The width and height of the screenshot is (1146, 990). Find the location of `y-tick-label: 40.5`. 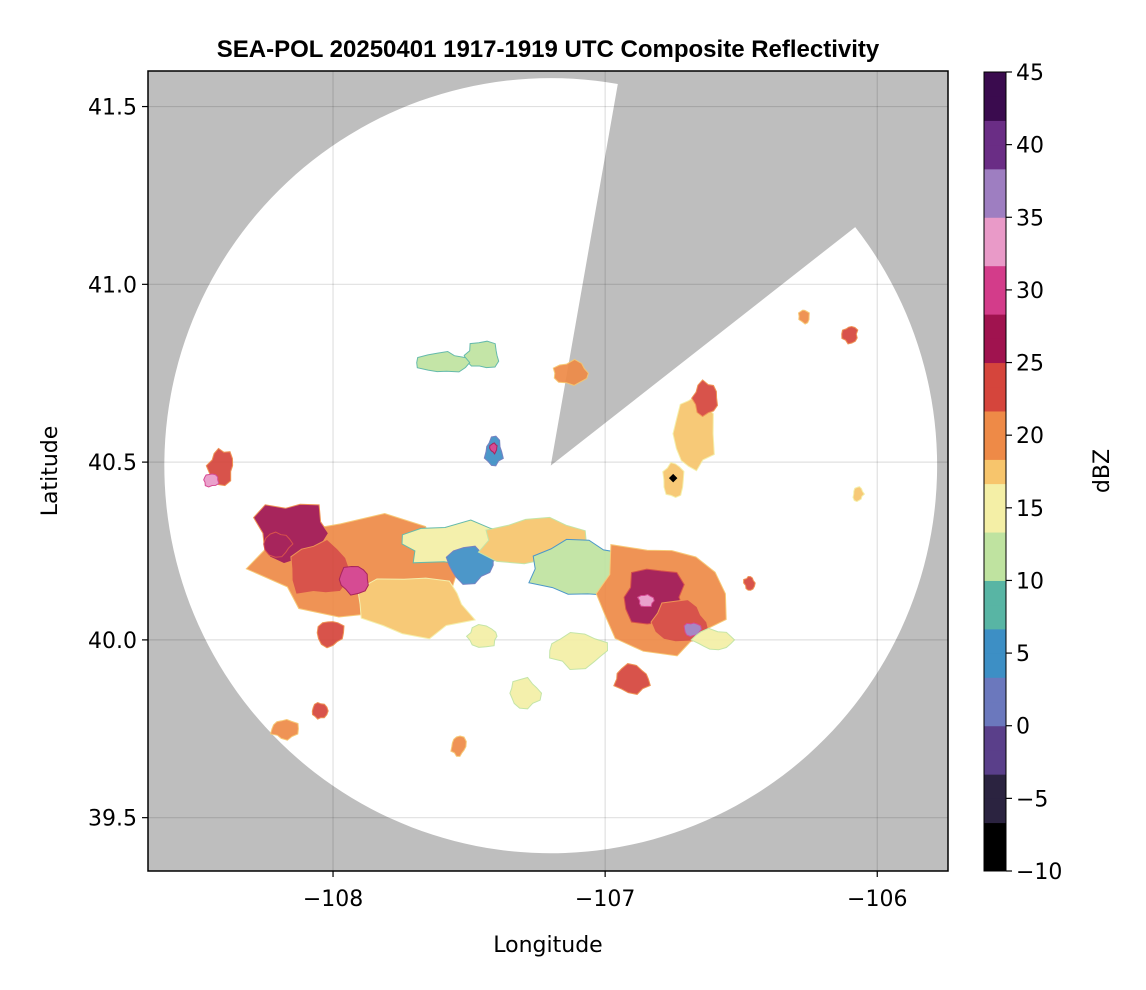

y-tick-label: 40.5 is located at coordinates (112, 463).